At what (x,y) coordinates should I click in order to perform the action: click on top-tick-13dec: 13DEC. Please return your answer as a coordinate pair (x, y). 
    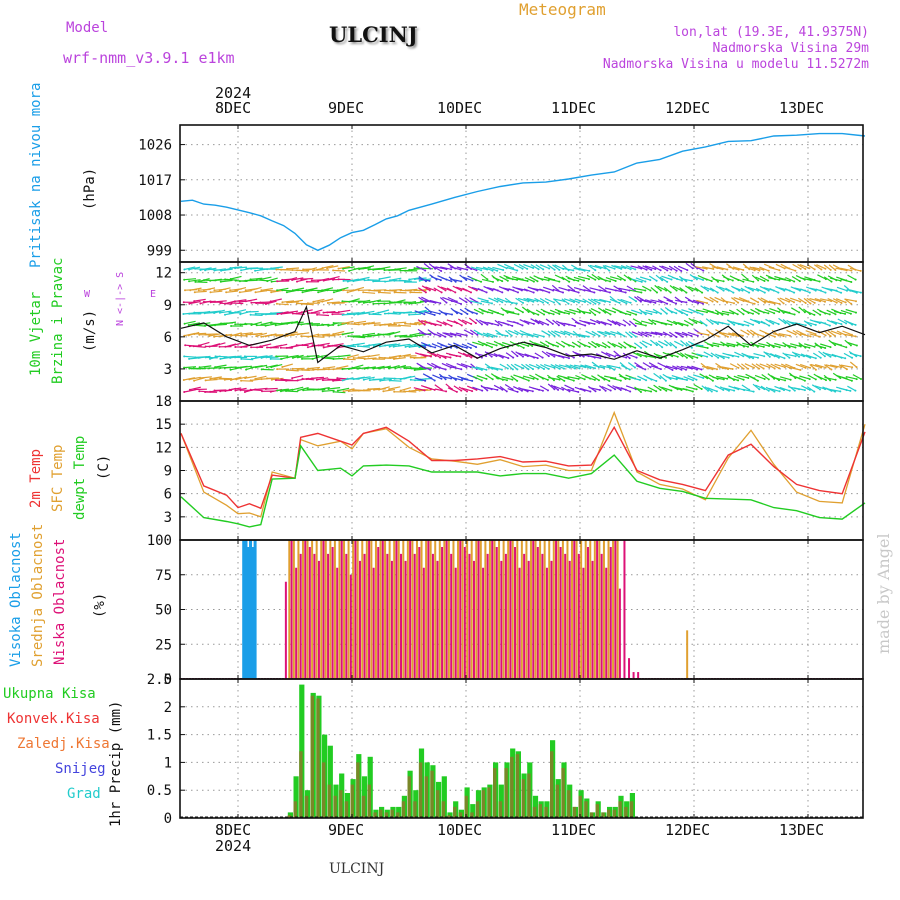
    Looking at the image, I should click on (802, 108).